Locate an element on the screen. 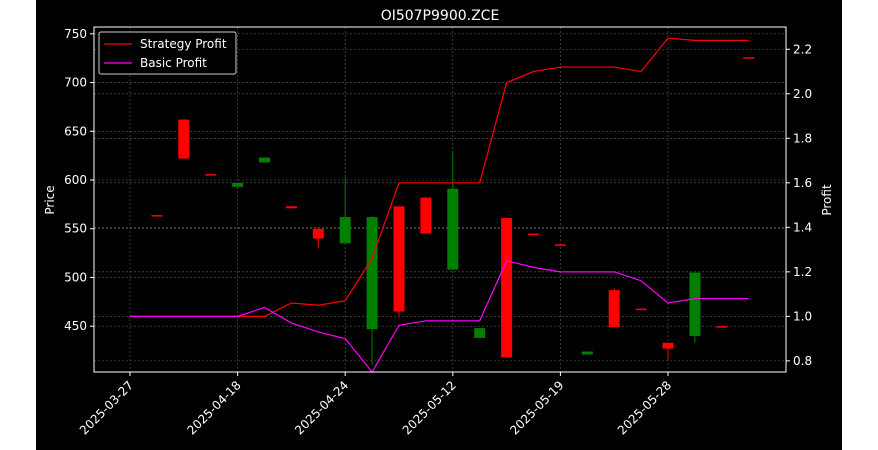 Image resolution: width=878 pixels, height=450 pixels. left-tick-label-5: 700 is located at coordinates (75, 83).